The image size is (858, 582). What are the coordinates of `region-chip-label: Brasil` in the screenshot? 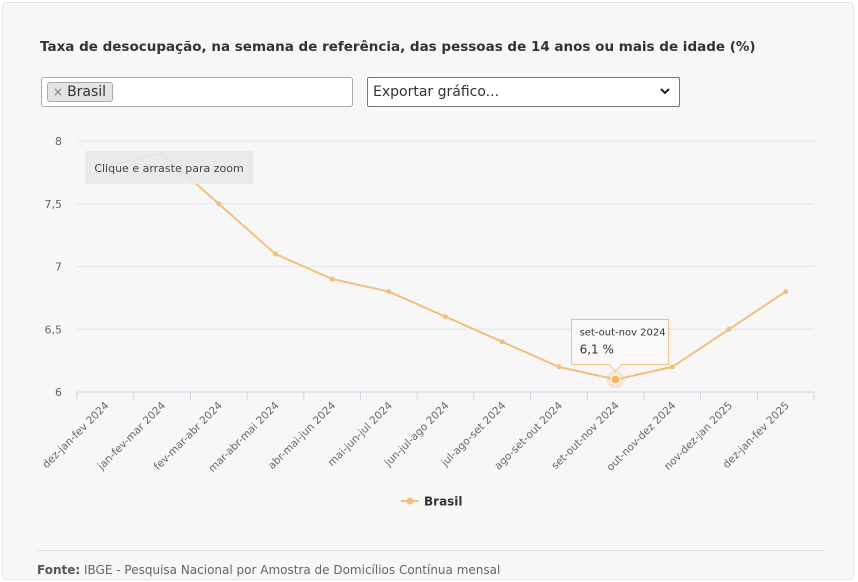 It's located at (87, 92).